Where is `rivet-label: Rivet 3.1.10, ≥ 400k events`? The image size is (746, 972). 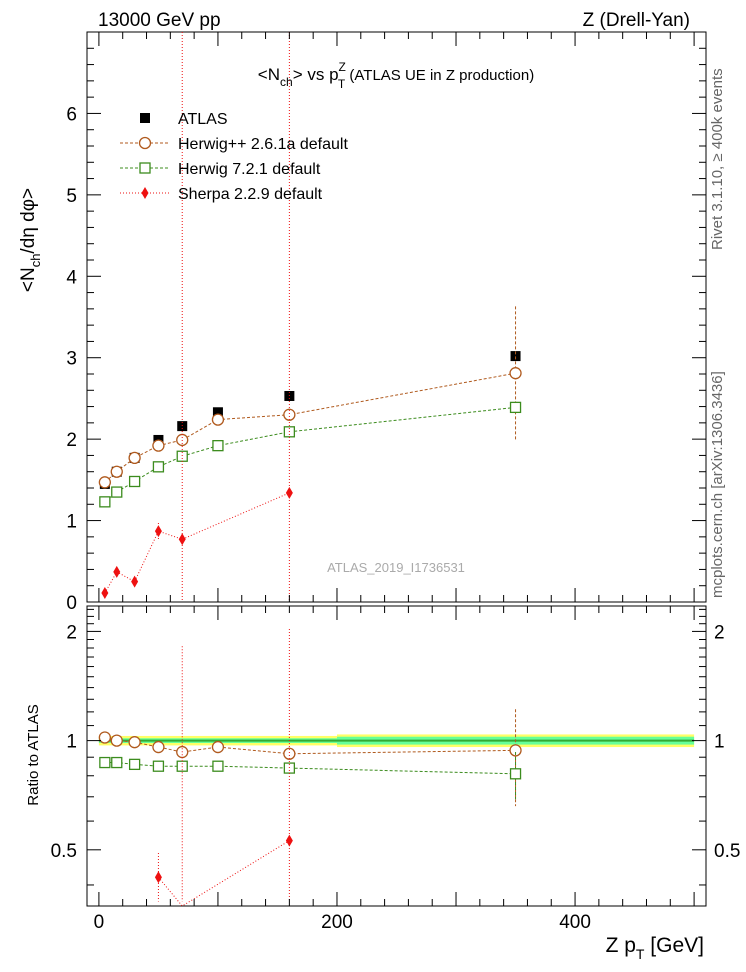 rivet-label: Rivet 3.1.10, ≥ 400k events is located at coordinates (717, 159).